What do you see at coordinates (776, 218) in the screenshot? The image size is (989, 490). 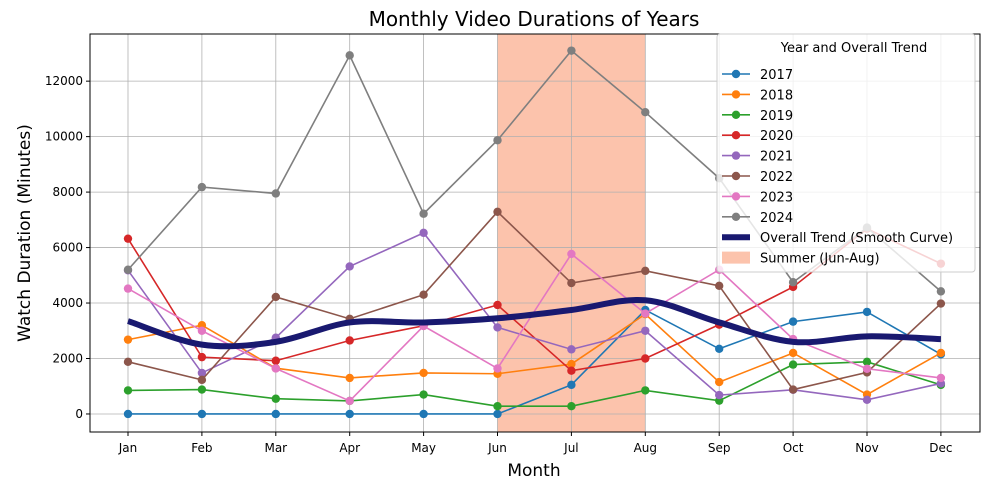 I see `legend-label: 2024` at bounding box center [776, 218].